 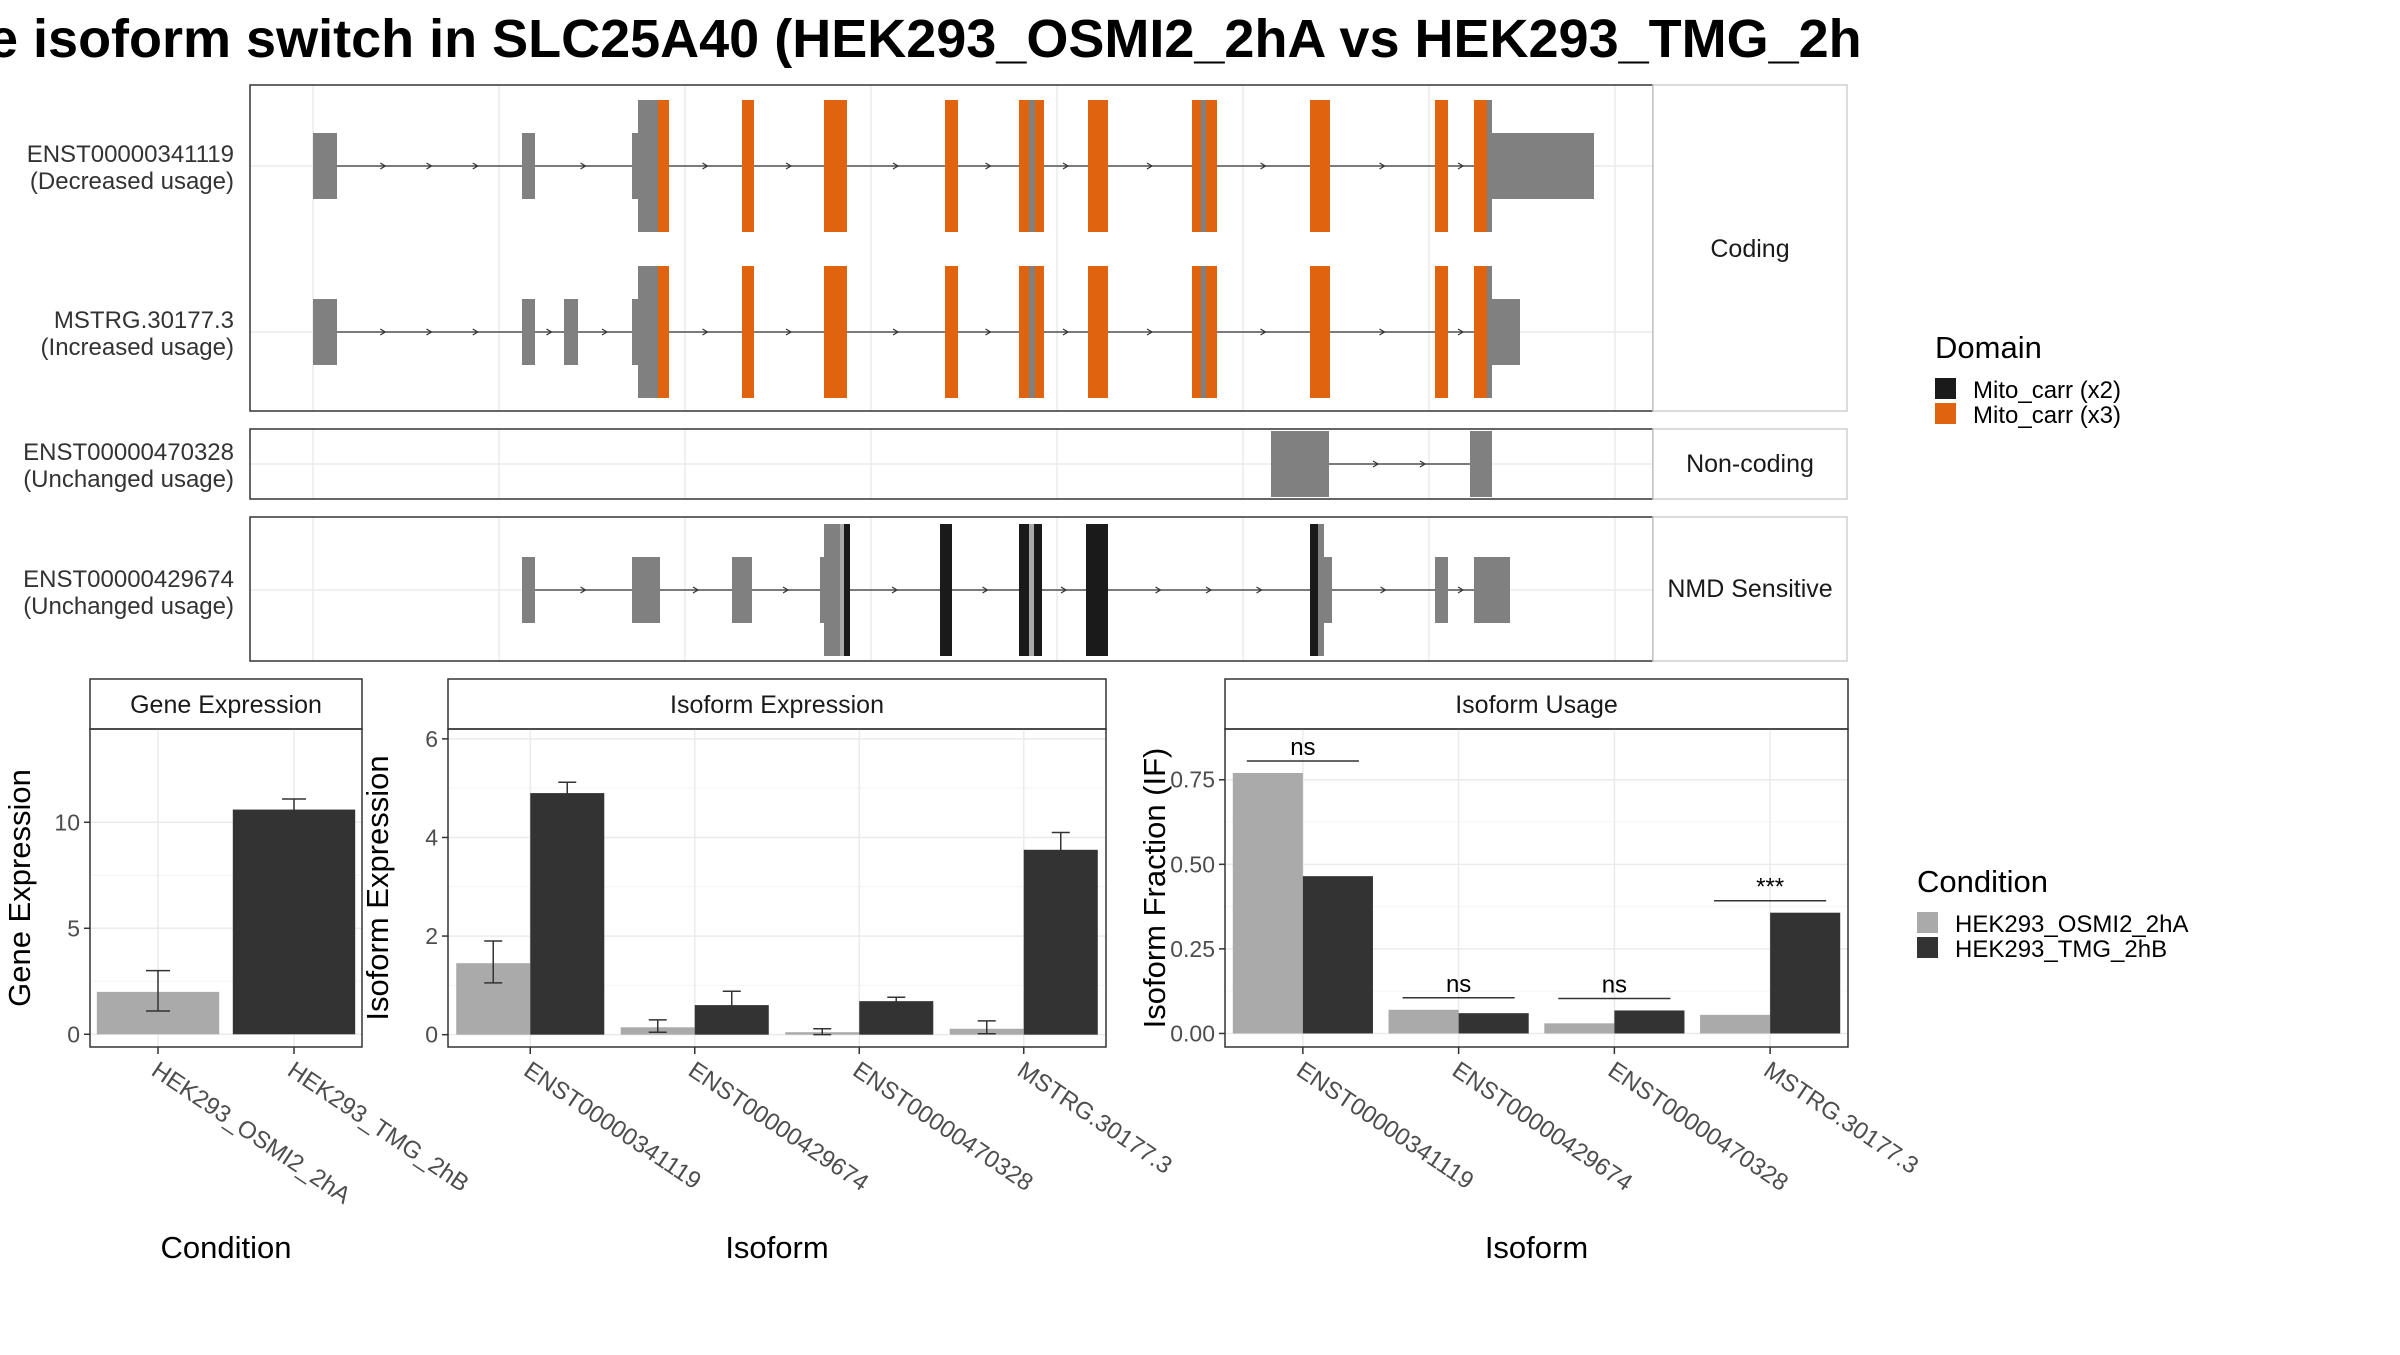 What do you see at coordinates (2071, 924) in the screenshot?
I see `condition-legend-label-1: HEK293_OSMI2_2hA` at bounding box center [2071, 924].